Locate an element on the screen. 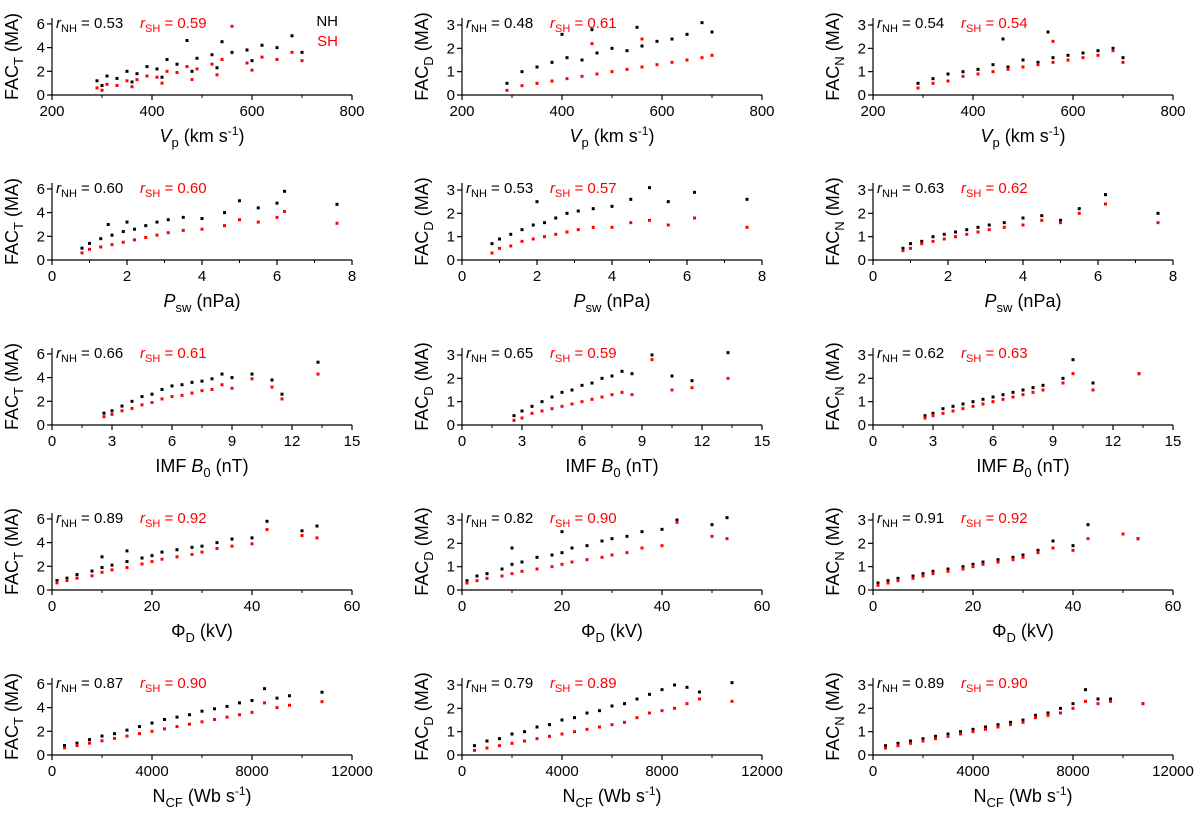  x-tick-label: 200 is located at coordinates (461, 111).